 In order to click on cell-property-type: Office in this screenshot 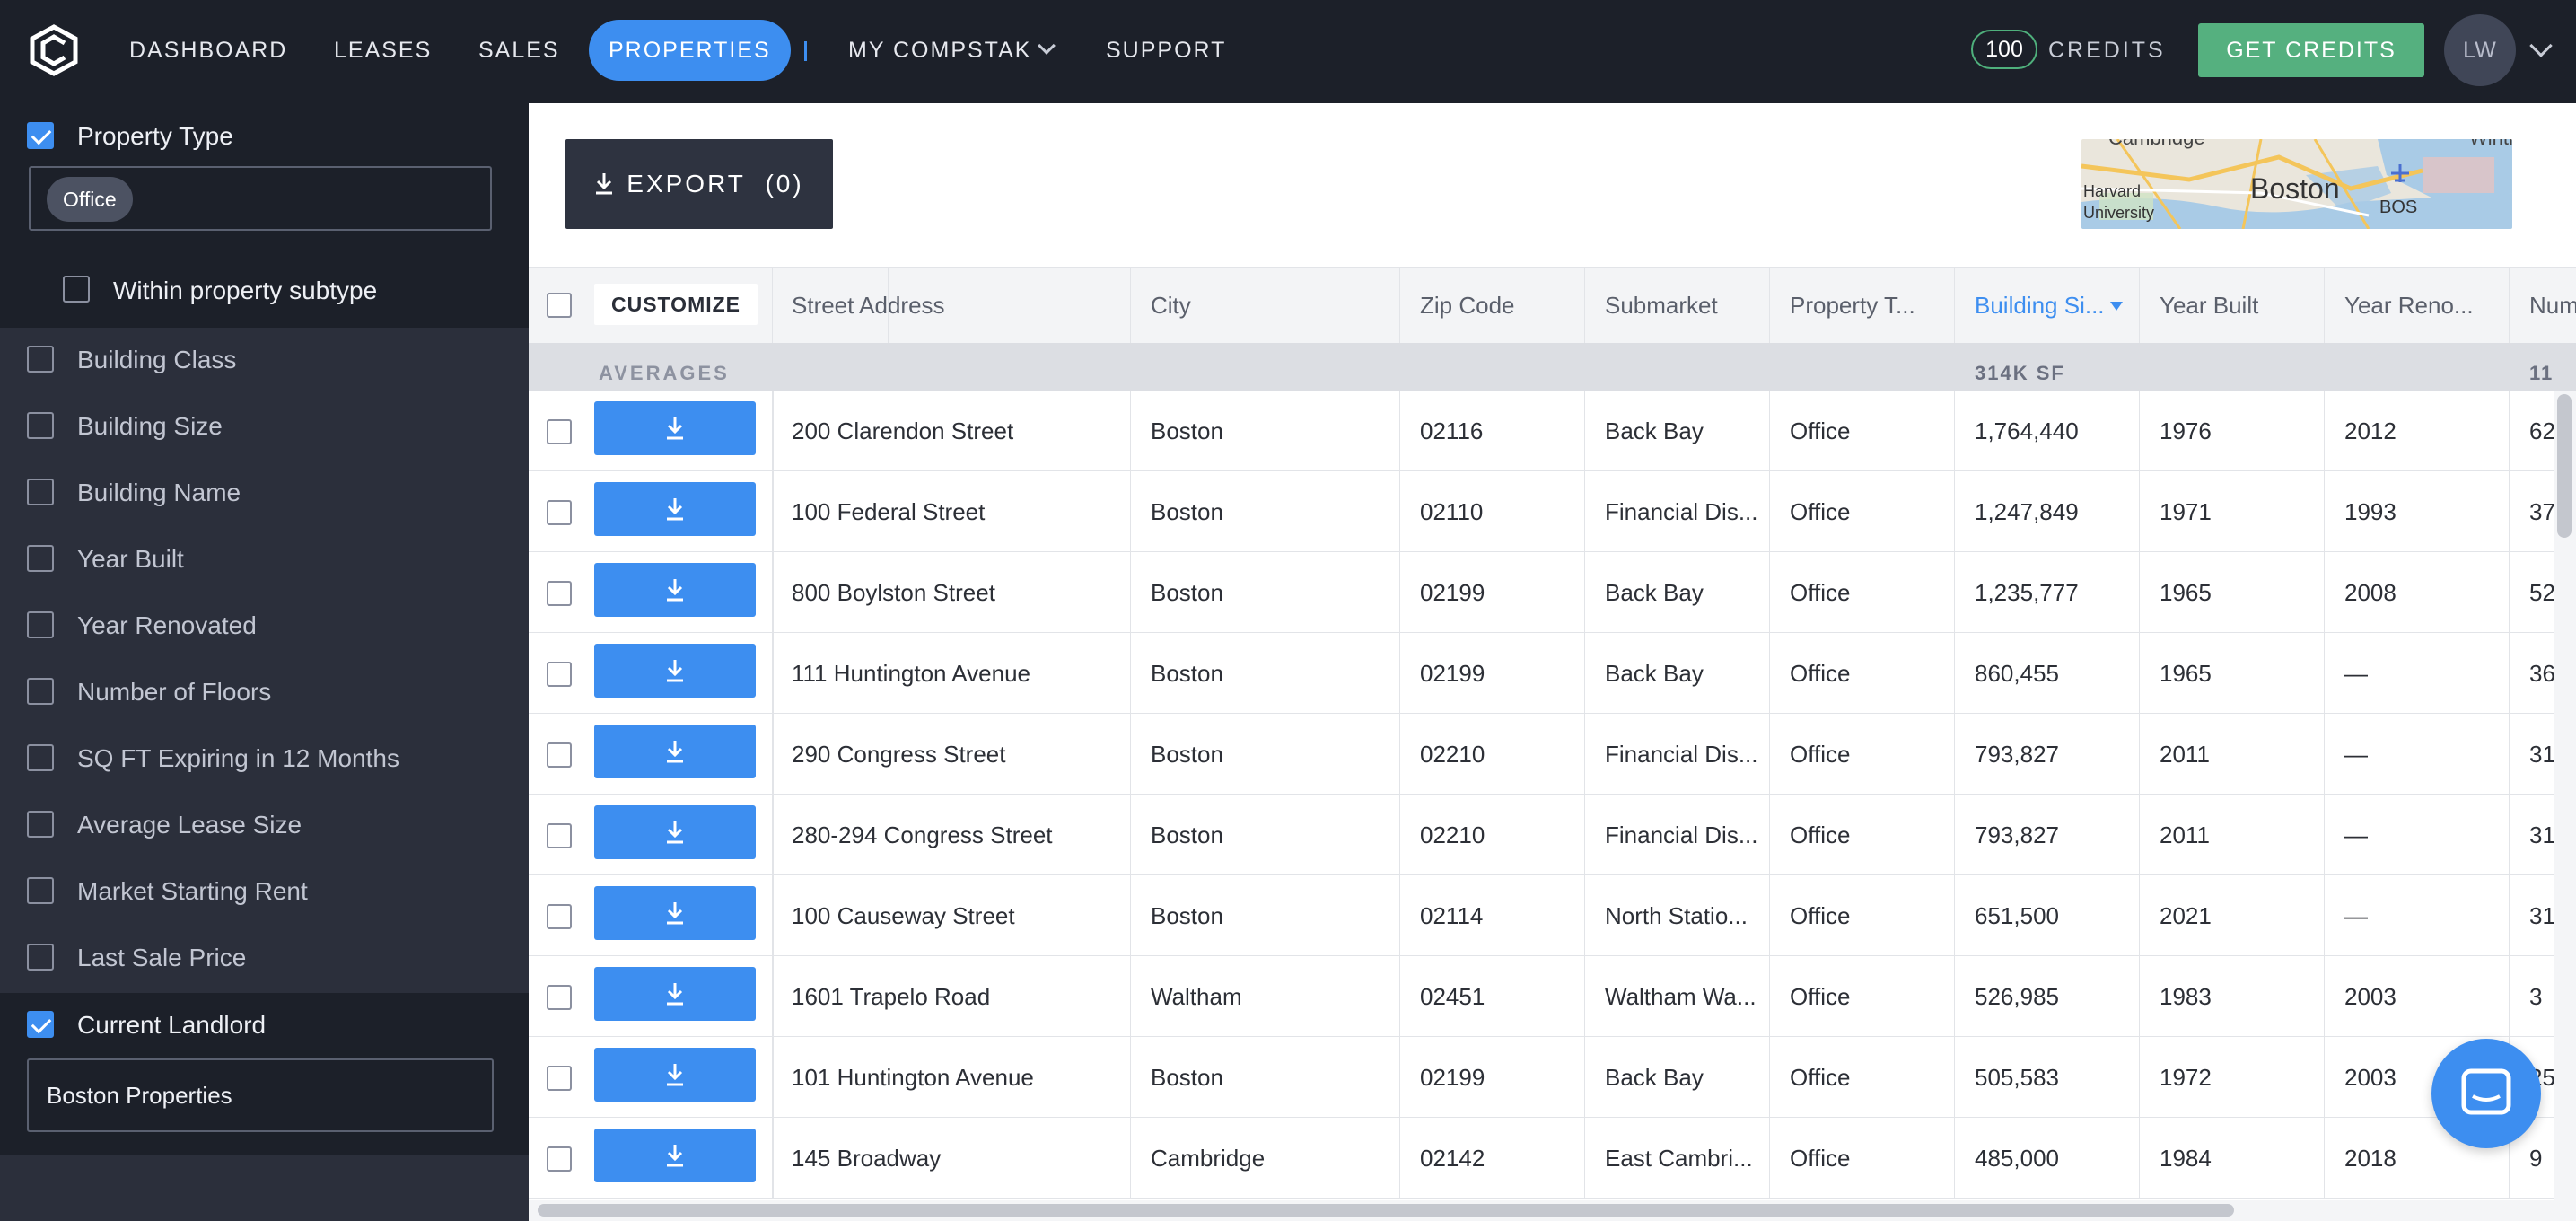, I will do `click(1862, 674)`.